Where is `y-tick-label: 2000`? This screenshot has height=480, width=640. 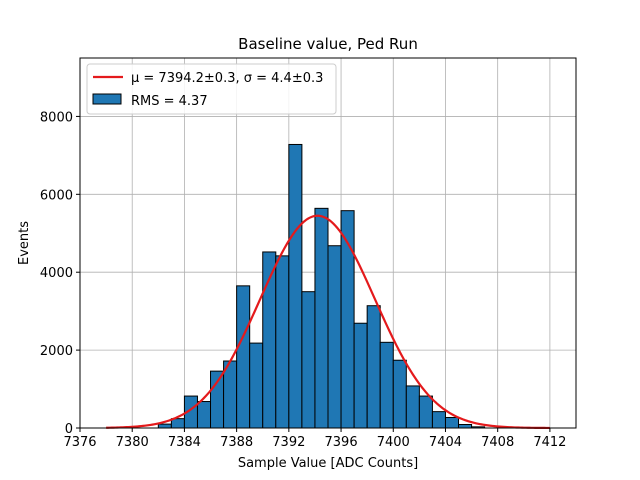
y-tick-label: 2000 is located at coordinates (56, 351).